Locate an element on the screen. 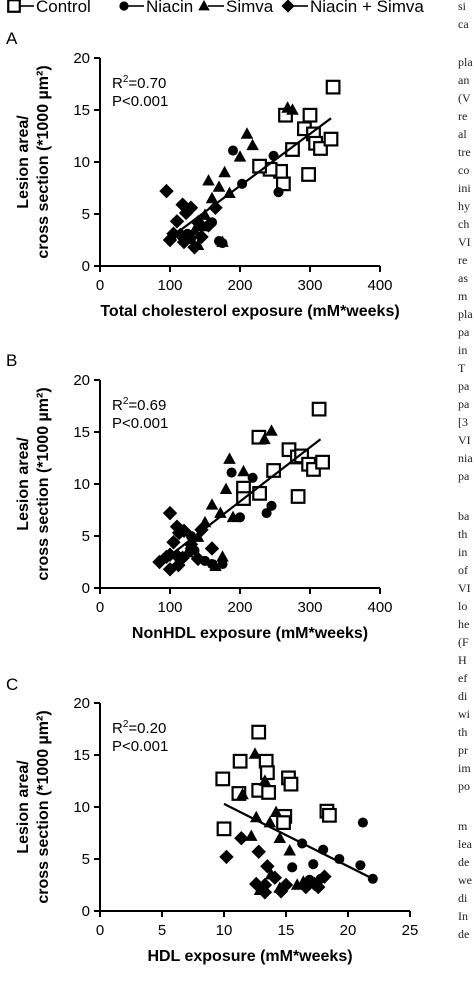 The image size is (474, 992). y-tick-label: 15 is located at coordinates (81, 755).